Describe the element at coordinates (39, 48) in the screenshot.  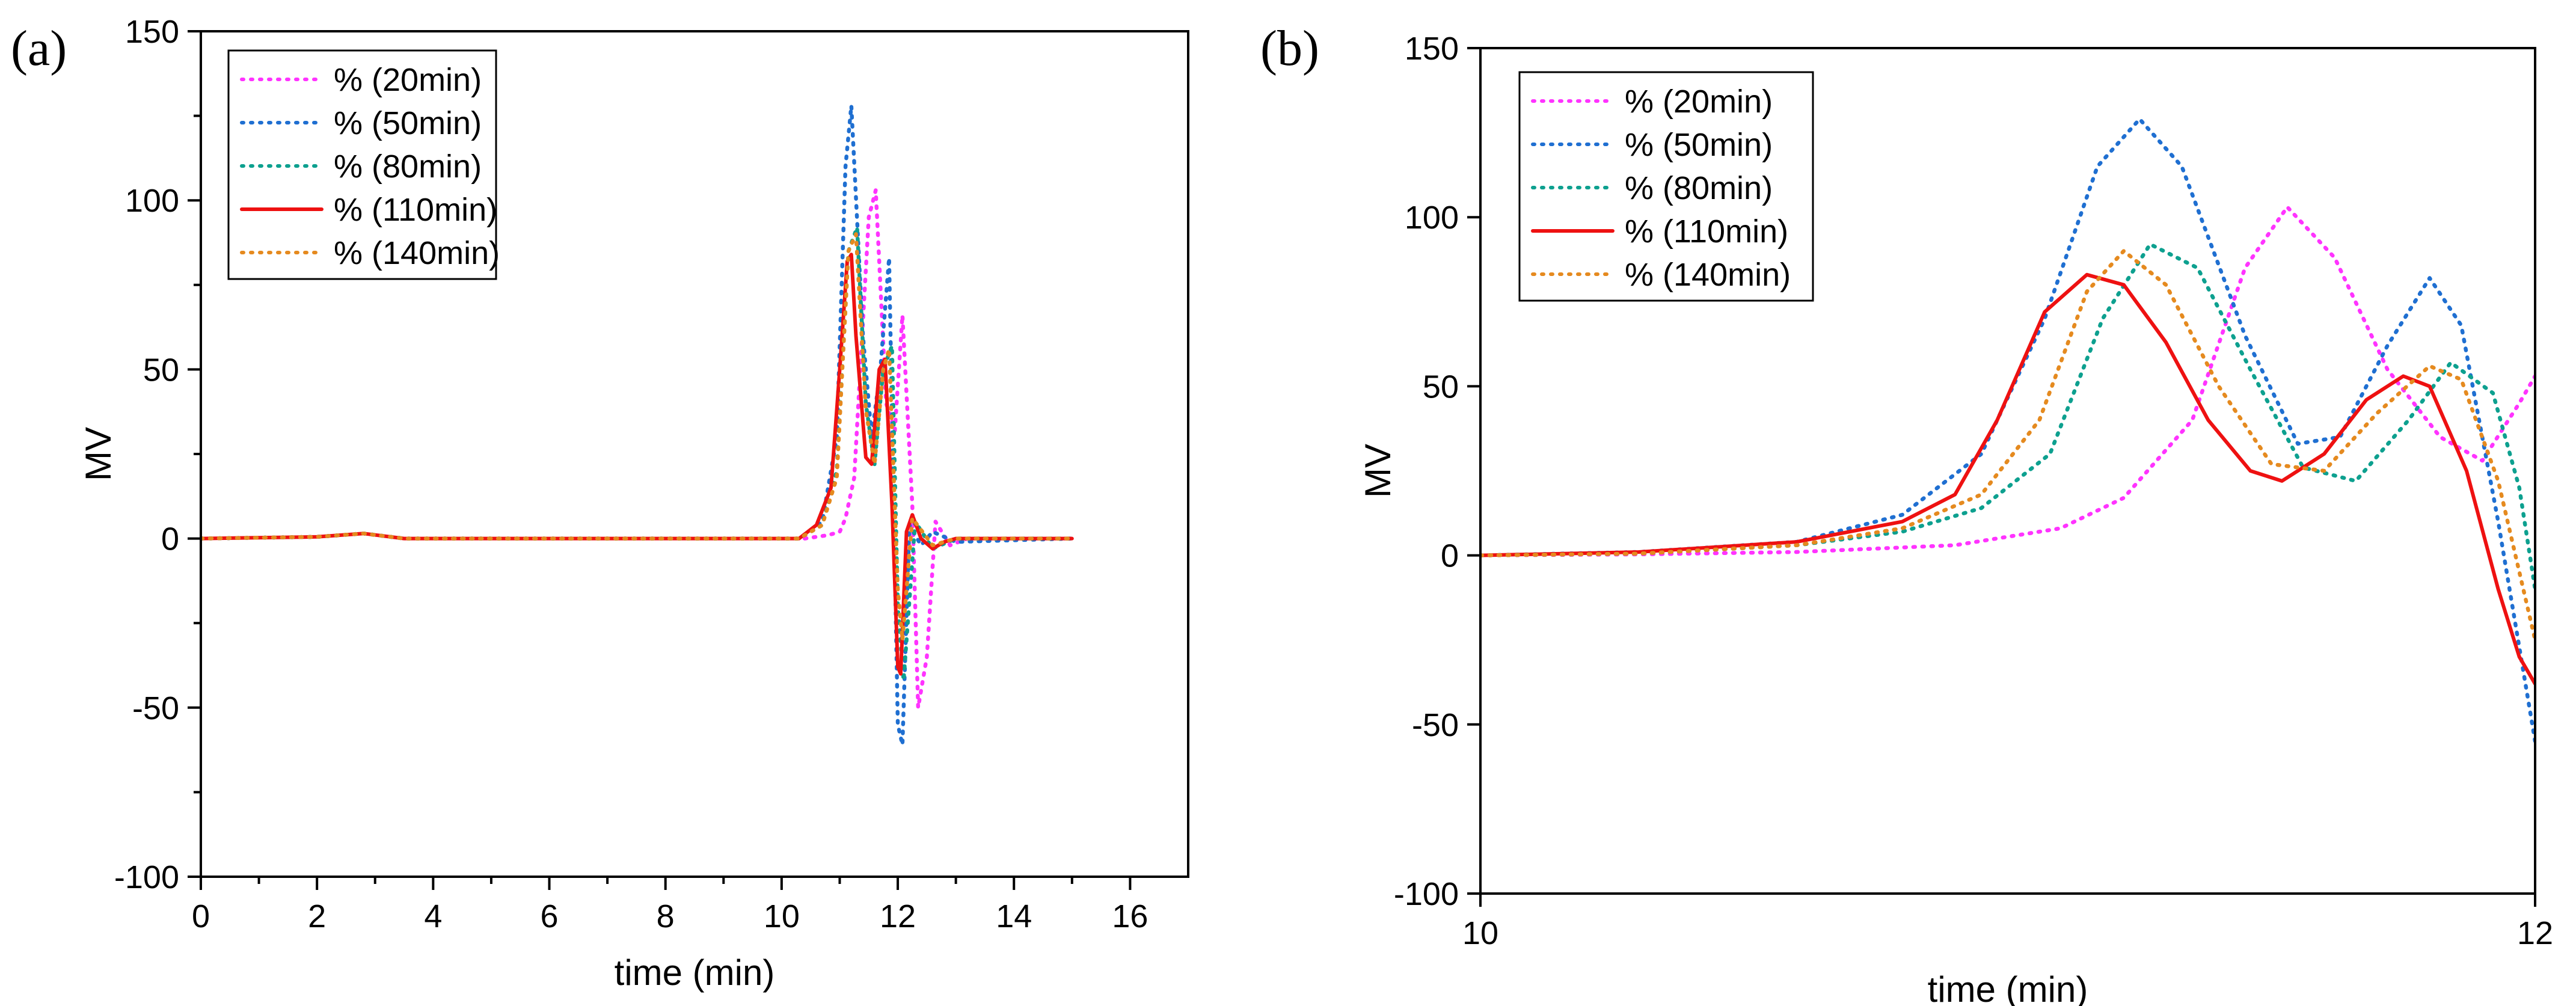
I see `panel-letter: (a)` at that location.